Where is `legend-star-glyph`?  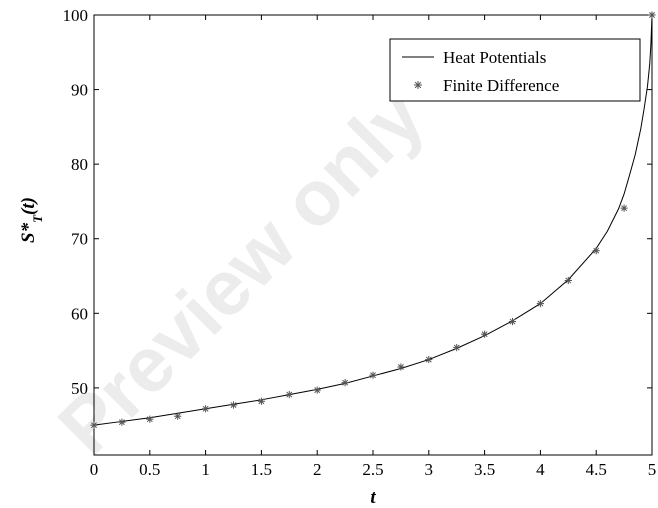
legend-star-glyph is located at coordinates (418, 85).